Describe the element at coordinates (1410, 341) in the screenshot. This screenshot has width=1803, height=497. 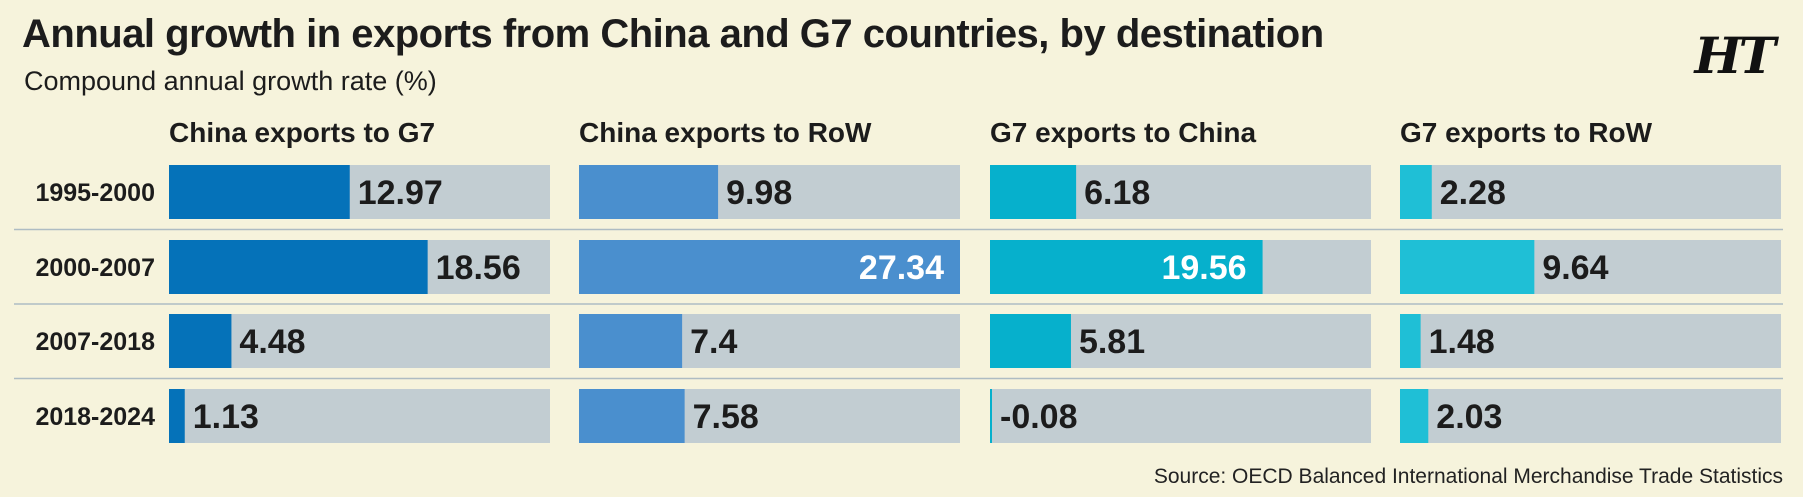
I see `bar-g7-exports-to-row-2007-2018` at that location.